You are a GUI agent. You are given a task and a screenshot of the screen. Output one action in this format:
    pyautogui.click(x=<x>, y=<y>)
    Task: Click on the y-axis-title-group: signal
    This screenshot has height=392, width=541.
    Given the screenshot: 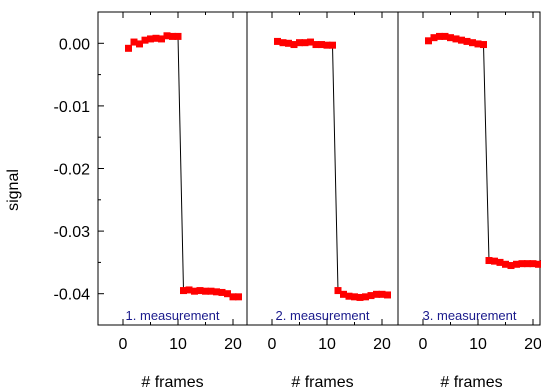 What is the action you would take?
    pyautogui.click(x=13, y=190)
    